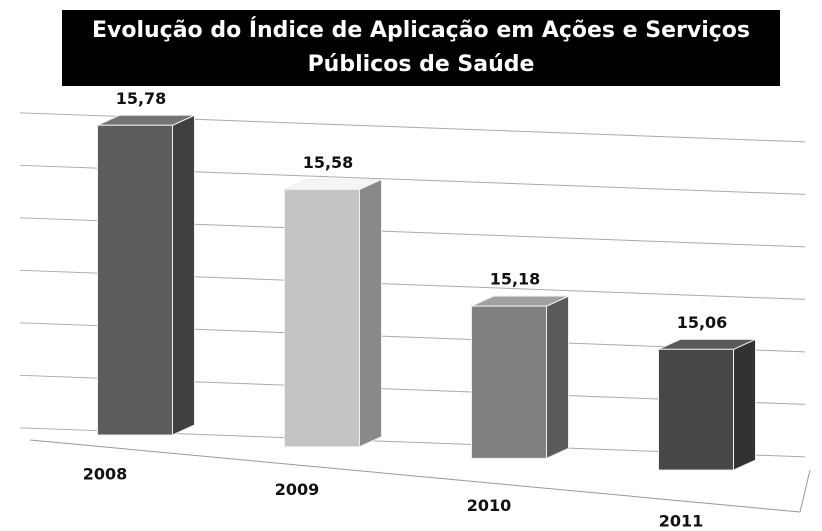 The image size is (822, 531). What do you see at coordinates (489, 505) in the screenshot?
I see `x-tick-label: 2010` at bounding box center [489, 505].